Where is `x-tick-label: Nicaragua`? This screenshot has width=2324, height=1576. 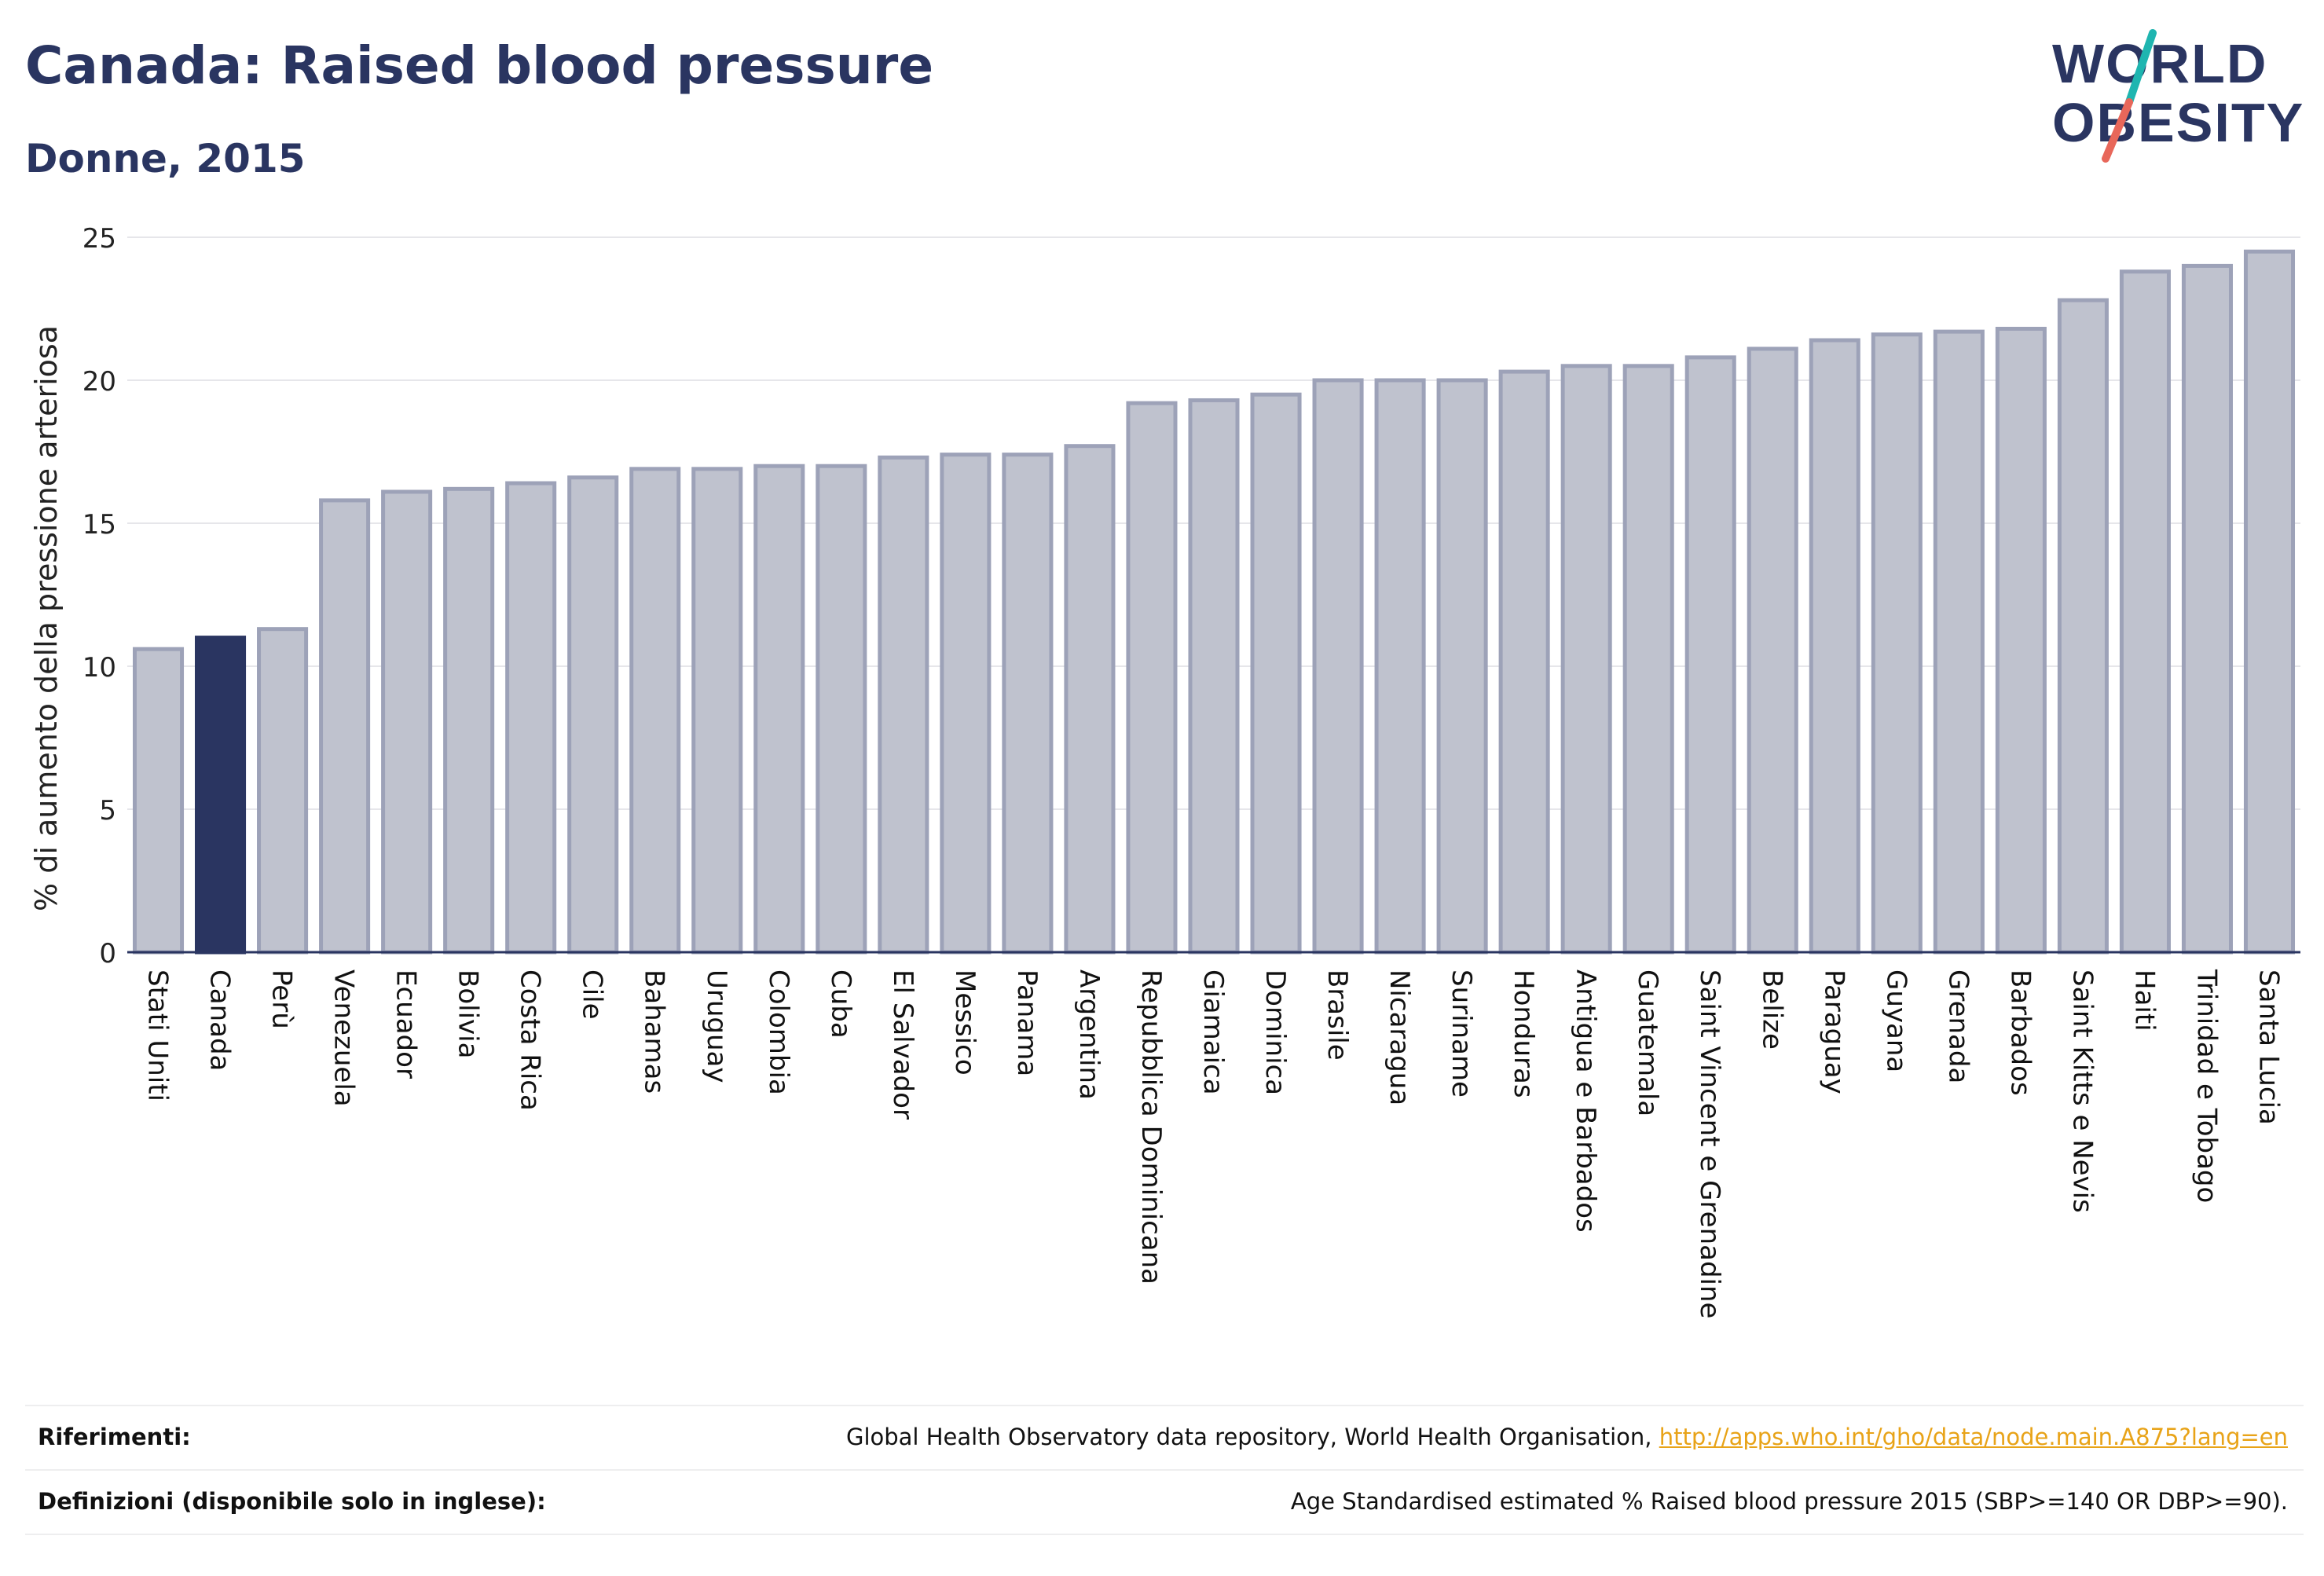 x-tick-label: Nicaragua is located at coordinates (1399, 1037).